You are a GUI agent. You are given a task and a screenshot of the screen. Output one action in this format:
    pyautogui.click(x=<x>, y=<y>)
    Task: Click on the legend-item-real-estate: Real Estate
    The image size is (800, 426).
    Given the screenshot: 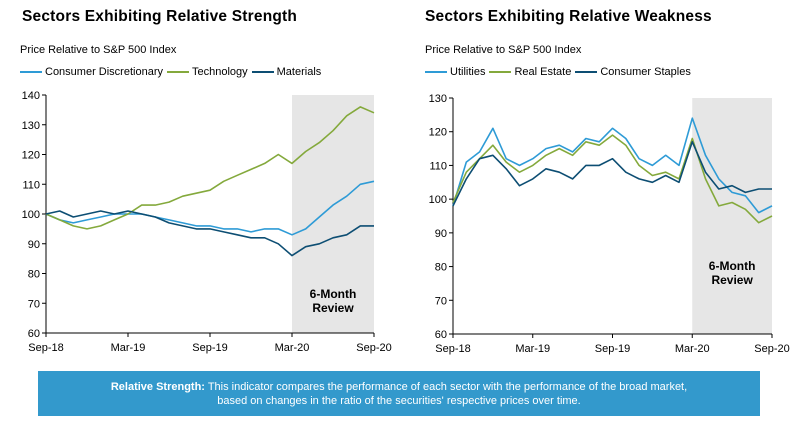 What is the action you would take?
    pyautogui.click(x=530, y=72)
    